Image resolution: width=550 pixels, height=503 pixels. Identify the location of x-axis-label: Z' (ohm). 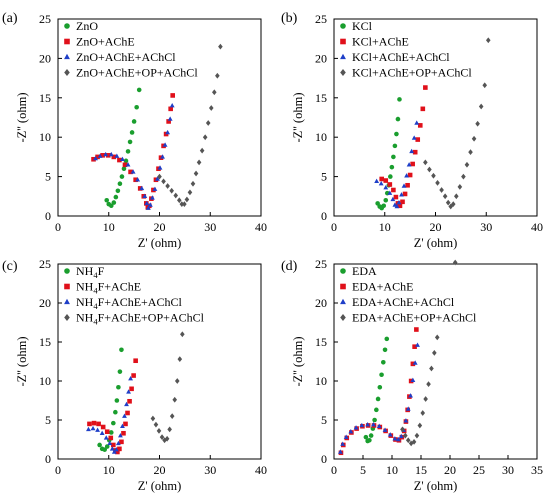
(436, 243).